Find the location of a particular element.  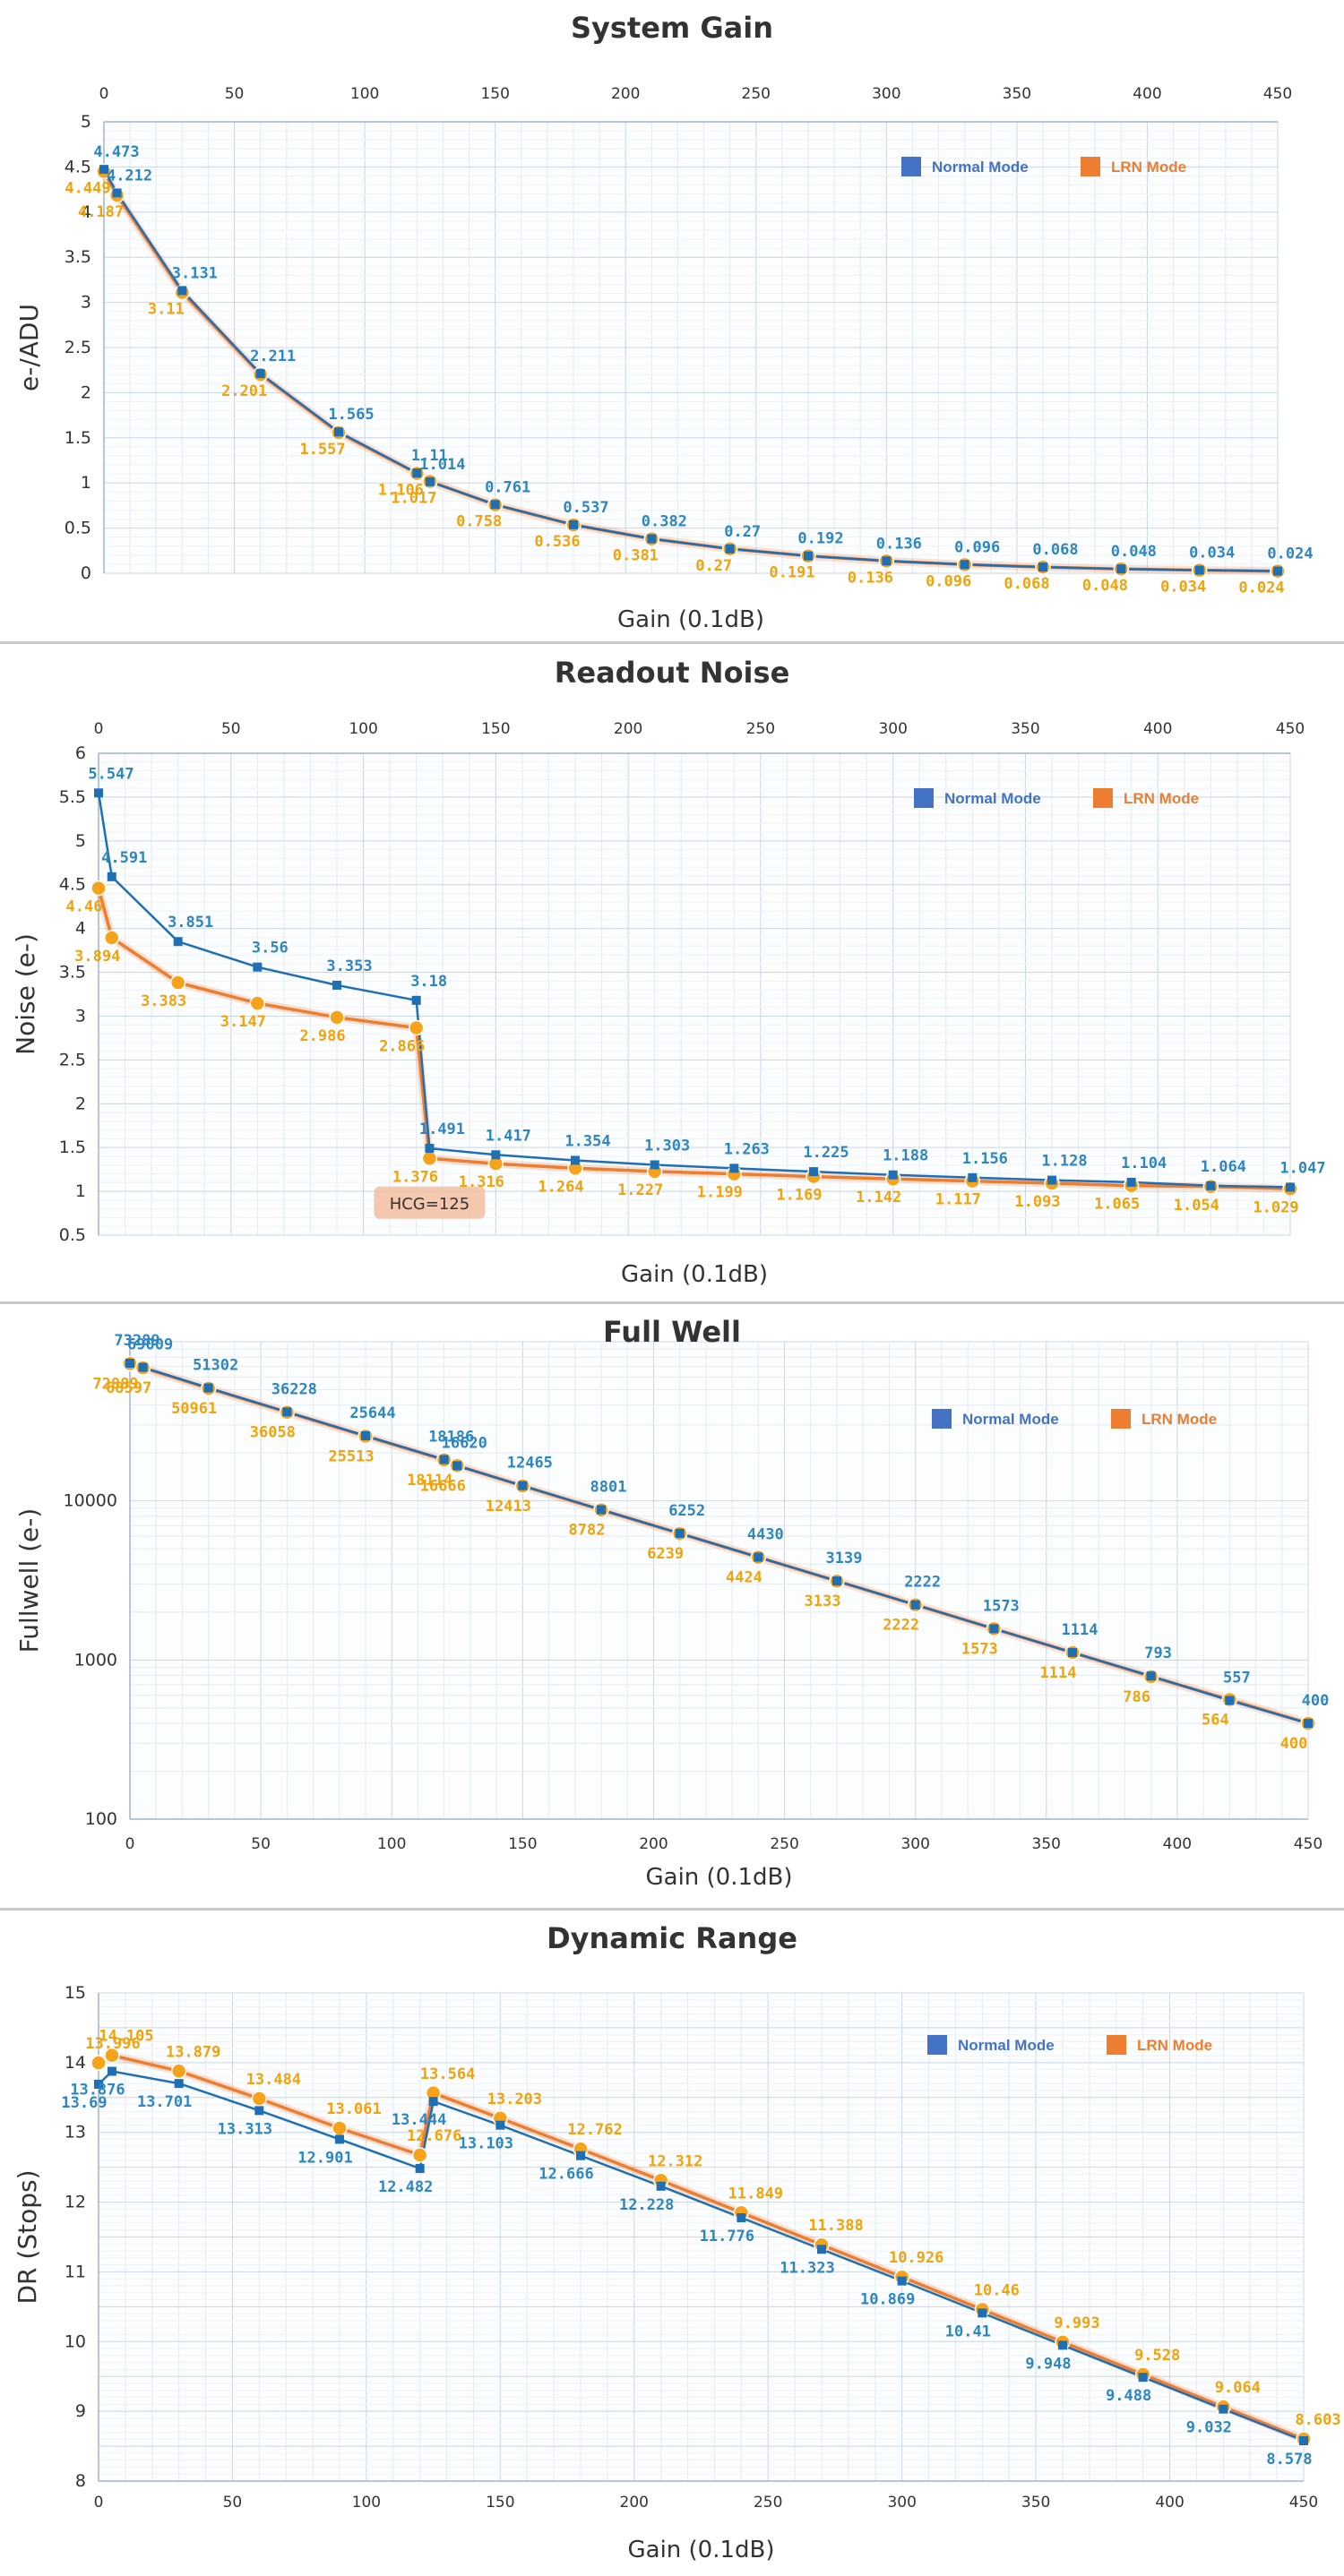

data-label-normal-mode: 3.851 is located at coordinates (190, 923).